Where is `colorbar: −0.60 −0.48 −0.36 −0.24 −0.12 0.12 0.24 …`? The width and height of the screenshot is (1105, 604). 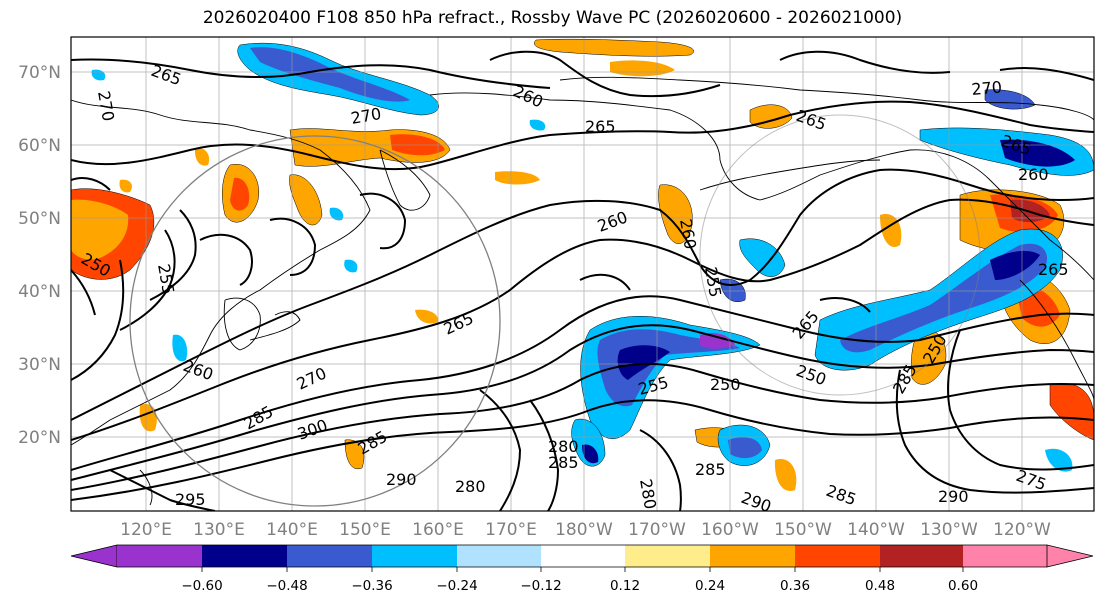 colorbar: −0.60 −0.48 −0.36 −0.24 −0.12 0.12 0.24 … is located at coordinates (582, 569).